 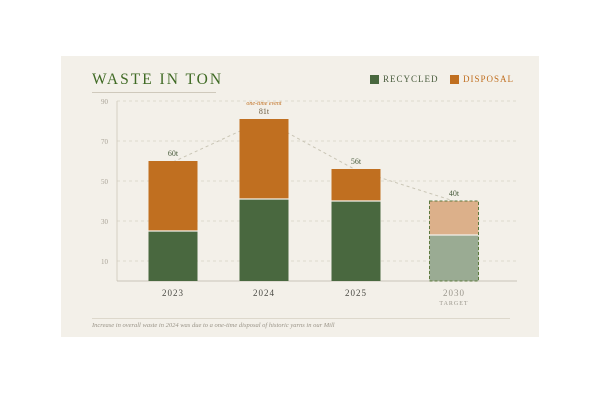 What do you see at coordinates (264, 240) in the screenshot?
I see `bar-recycled-2024` at bounding box center [264, 240].